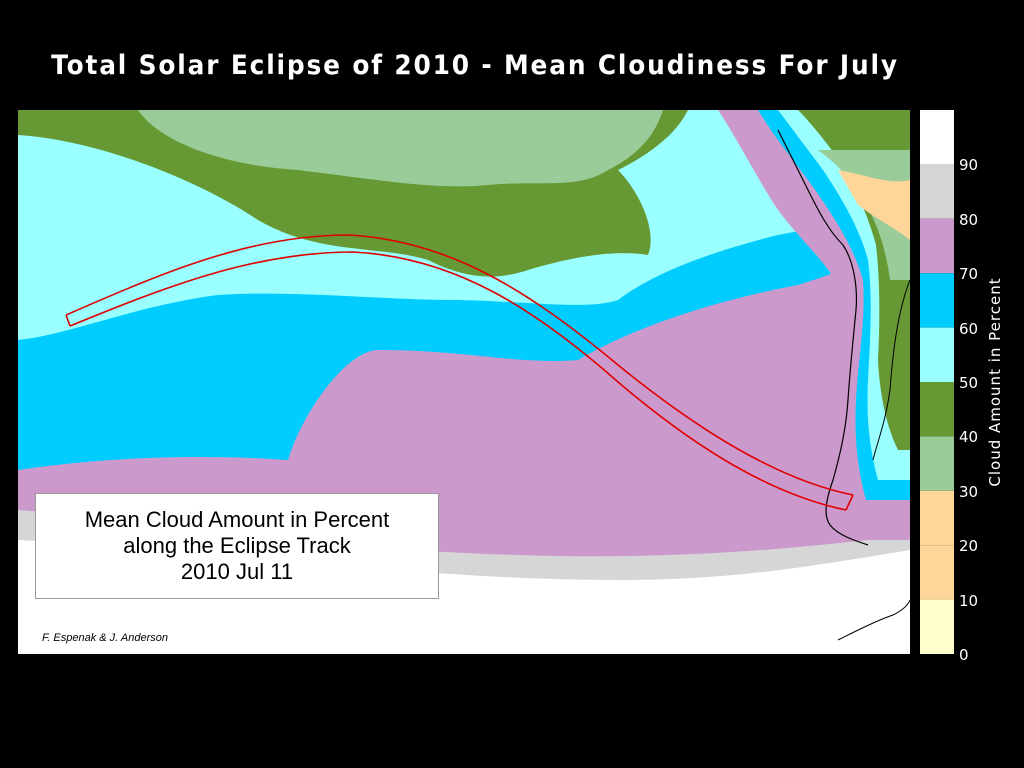 The height and width of the screenshot is (768, 1024). I want to click on cloud-region-land-tan, so click(874, 205).